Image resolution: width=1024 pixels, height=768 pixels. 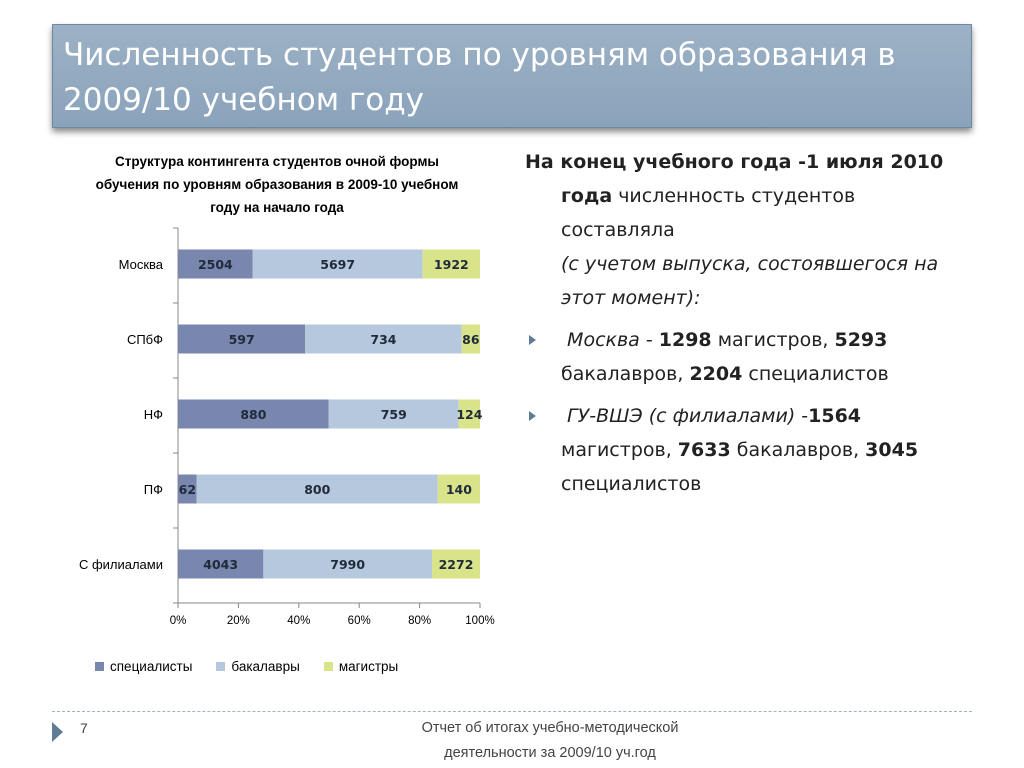 I want to click on x-tick-label: 60%, so click(x=359, y=621).